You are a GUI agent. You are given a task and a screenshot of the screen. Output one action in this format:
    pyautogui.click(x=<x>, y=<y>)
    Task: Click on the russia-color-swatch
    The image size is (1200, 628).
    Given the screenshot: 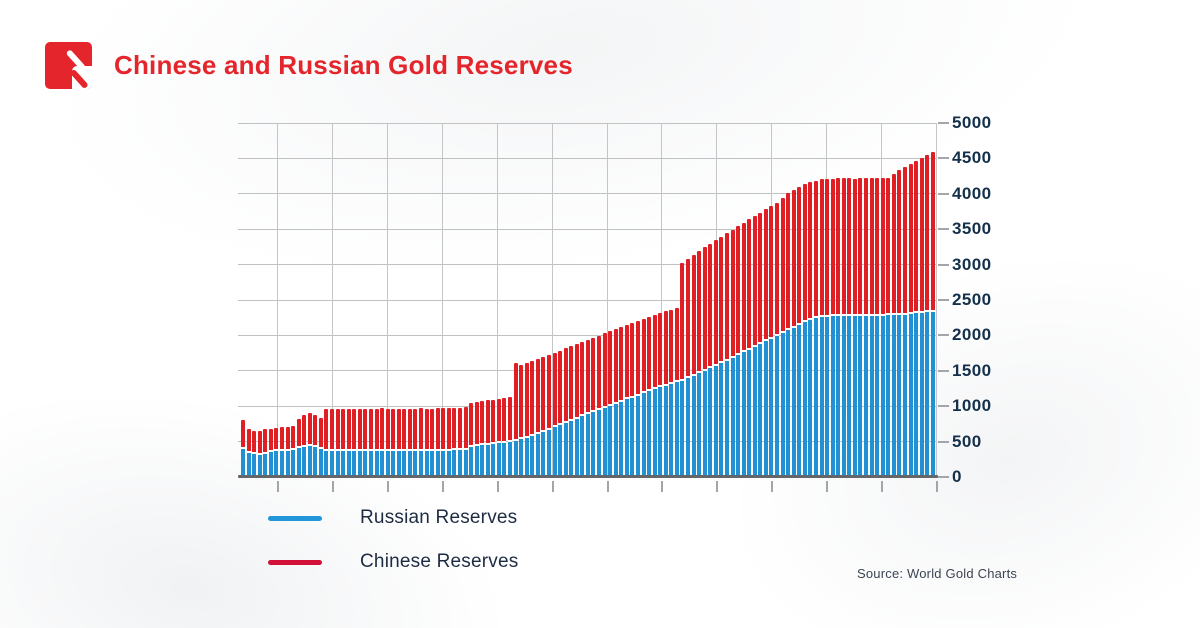 What is the action you would take?
    pyautogui.click(x=295, y=518)
    